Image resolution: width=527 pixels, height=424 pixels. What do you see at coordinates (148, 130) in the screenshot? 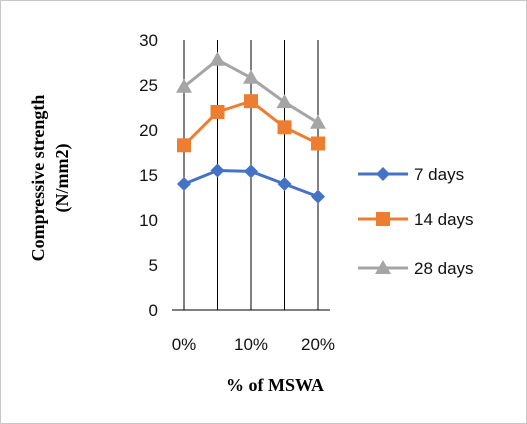
I see `y-tick-label: 20` at bounding box center [148, 130].